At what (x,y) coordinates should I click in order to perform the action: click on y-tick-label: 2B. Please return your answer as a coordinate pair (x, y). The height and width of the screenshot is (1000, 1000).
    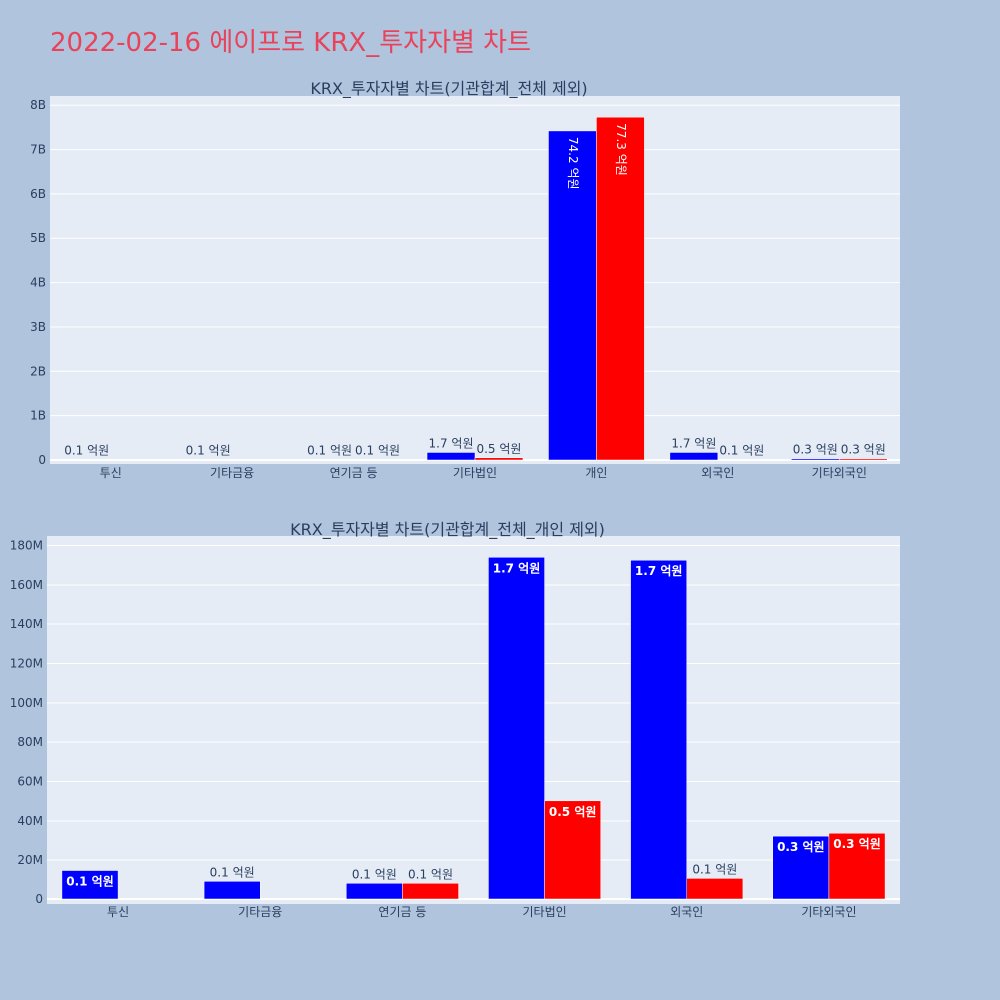
    Looking at the image, I should click on (38, 371).